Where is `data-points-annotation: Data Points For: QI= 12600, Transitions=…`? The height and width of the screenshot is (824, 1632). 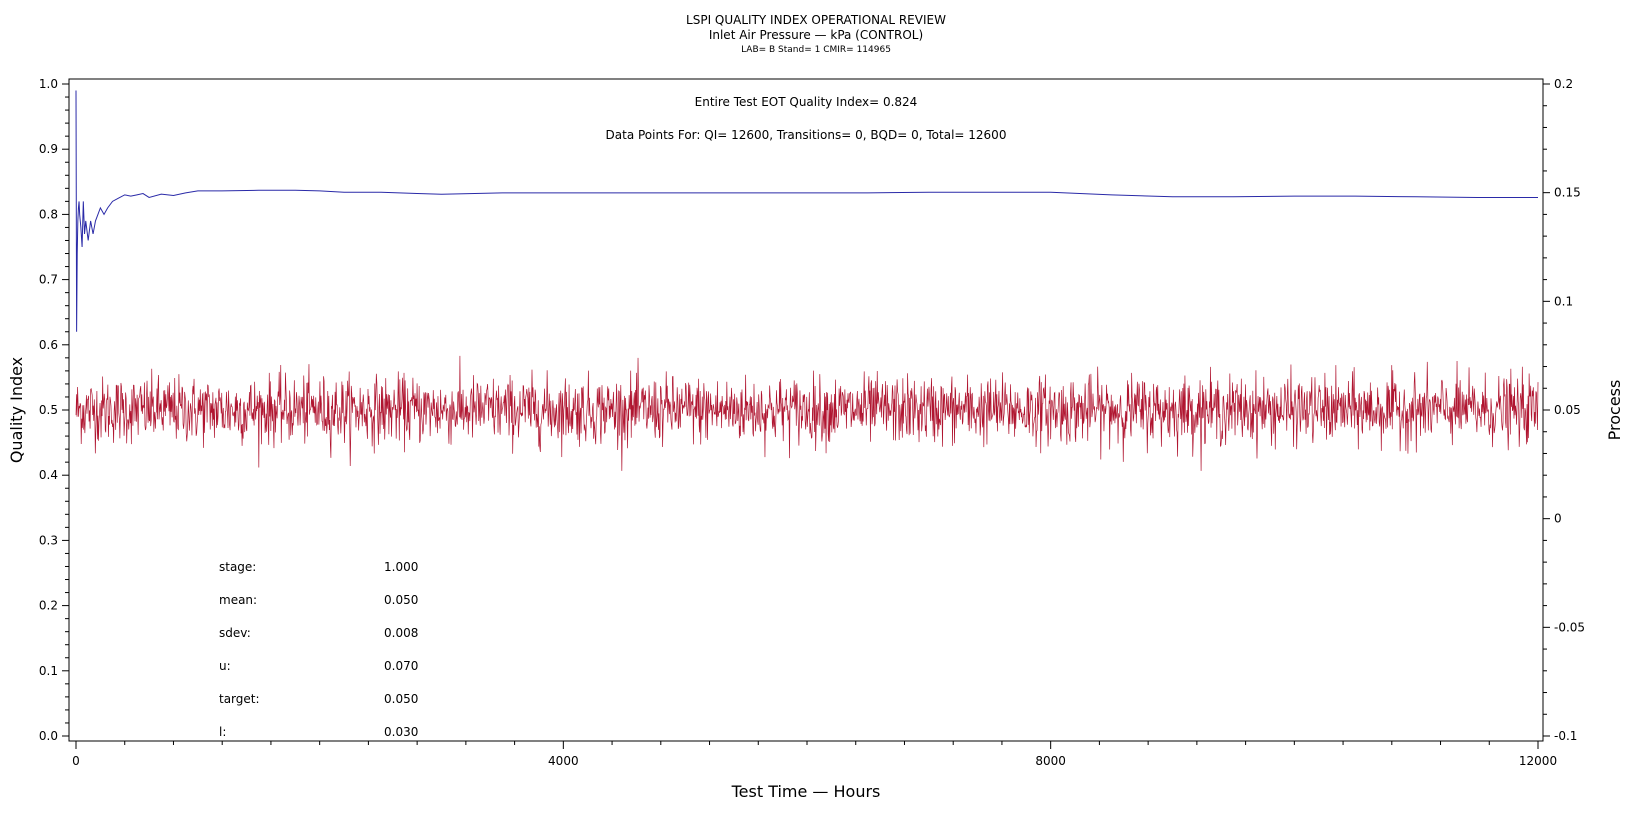 data-points-annotation: Data Points For: QI= 12600, Transitions=… is located at coordinates (806, 135).